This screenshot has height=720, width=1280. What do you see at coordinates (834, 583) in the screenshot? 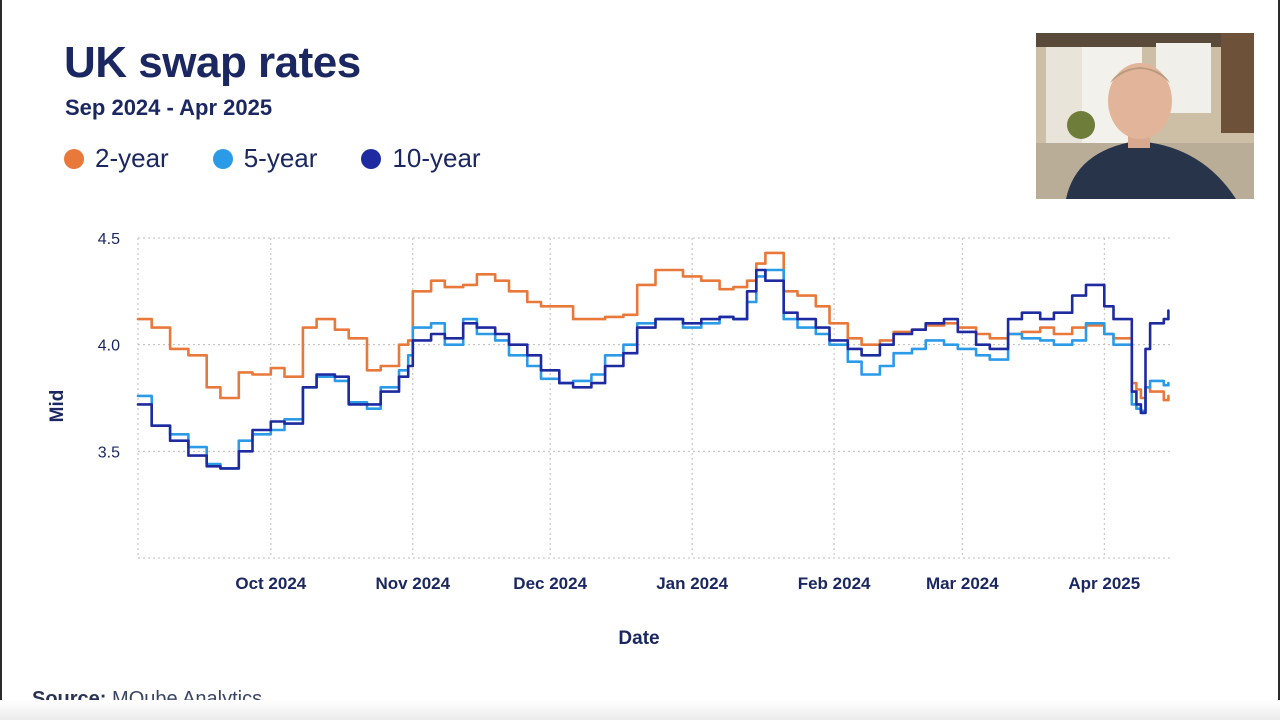
I see `x-tick-label: Feb 2024` at bounding box center [834, 583].